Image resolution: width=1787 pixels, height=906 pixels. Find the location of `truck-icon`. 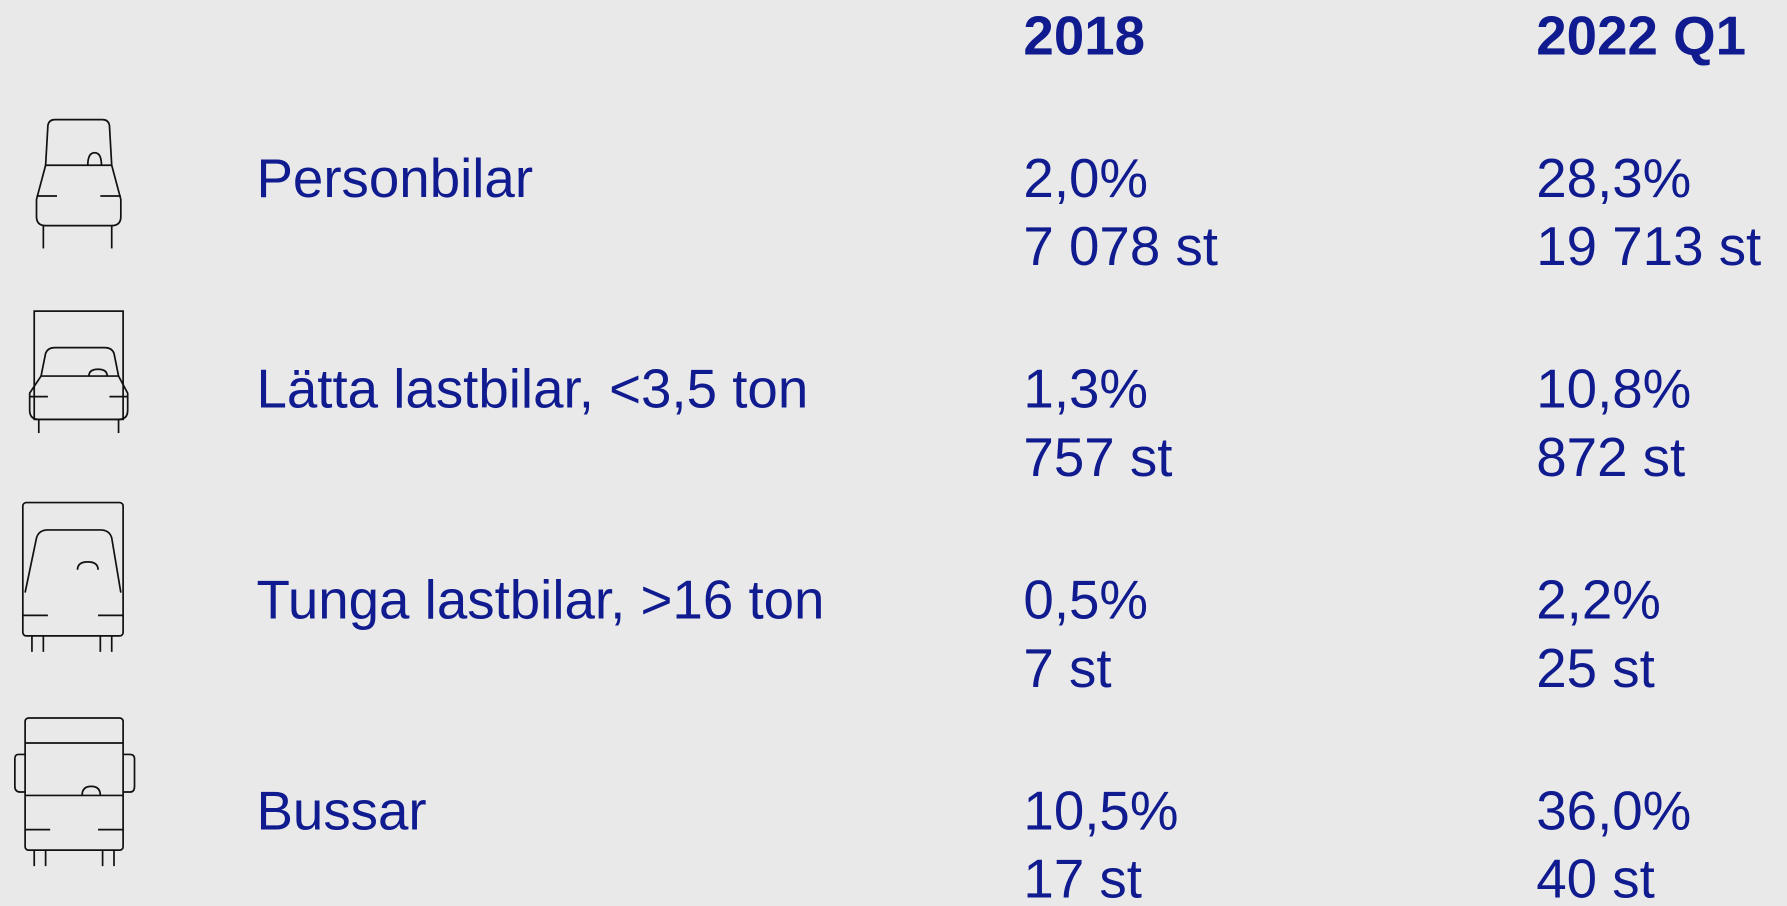

truck-icon is located at coordinates (72, 576).